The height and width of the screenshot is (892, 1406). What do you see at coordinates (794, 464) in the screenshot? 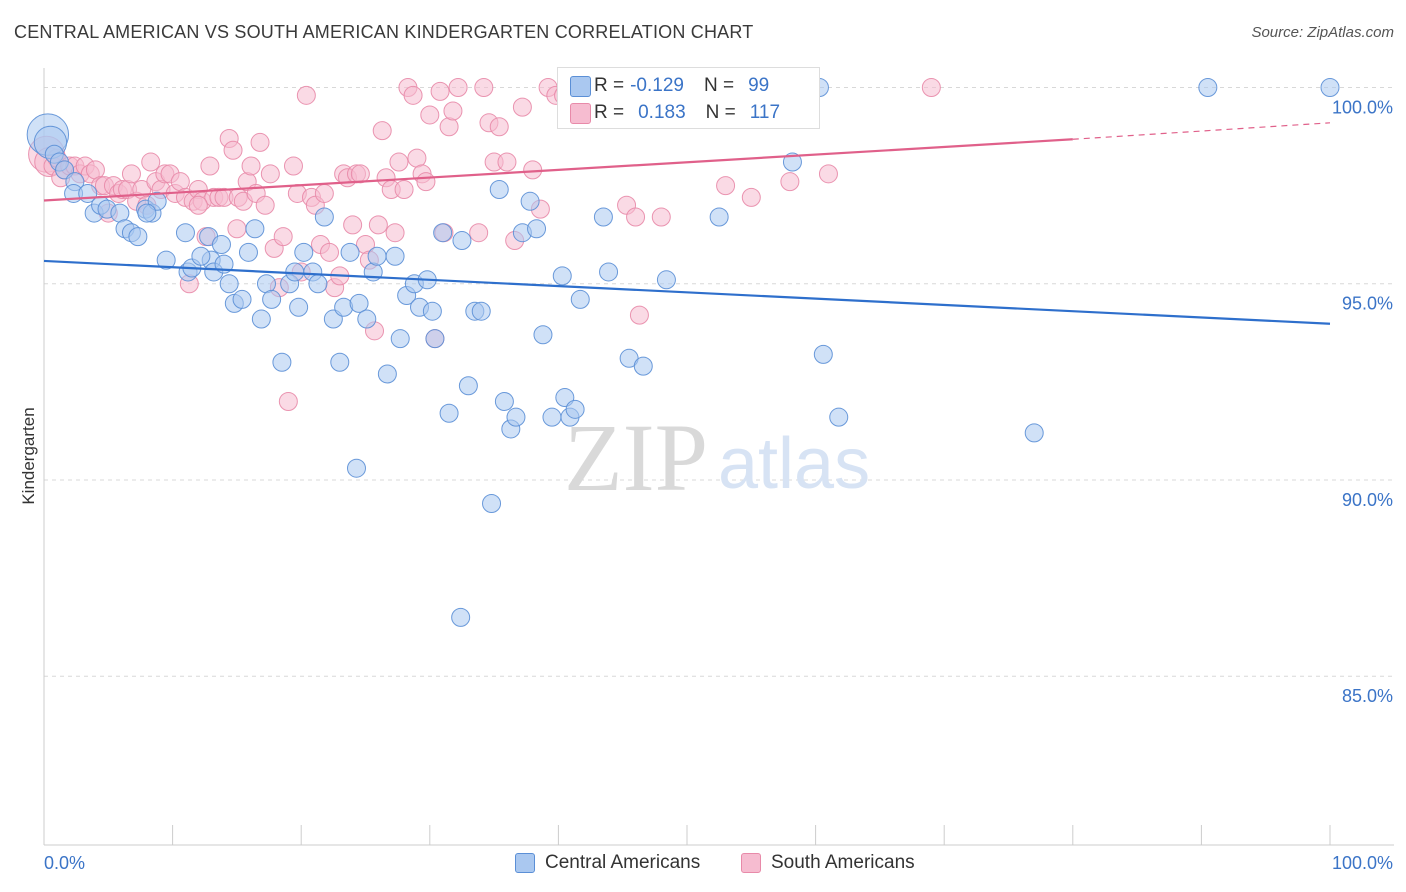
I see `watermark-atlas: atlas` at bounding box center [794, 464].